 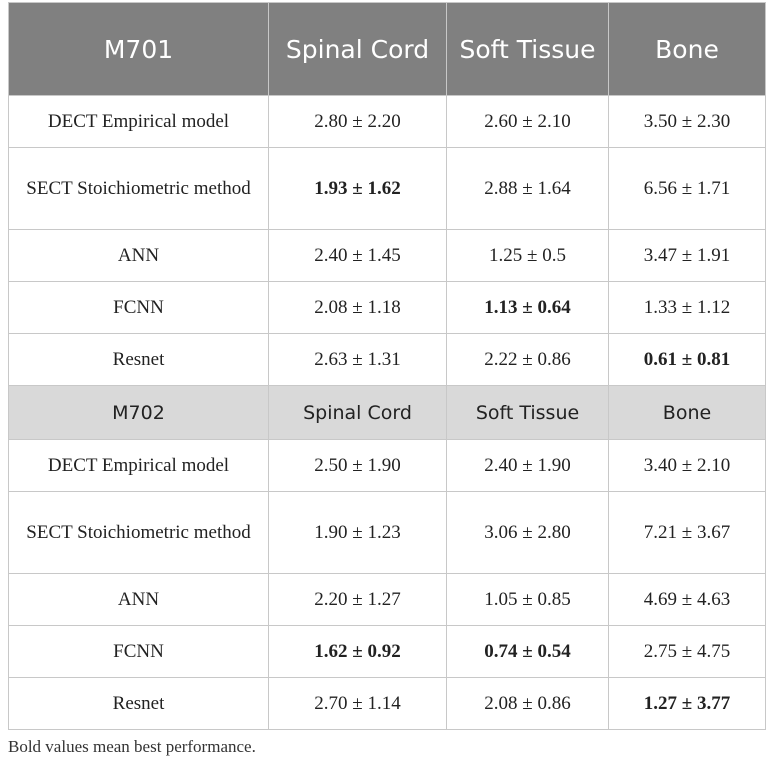 I want to click on table-row: FCNN 1.62 ± 0.92 0.74 ± 0.54 2.75 ± 4.75, so click(x=387, y=651).